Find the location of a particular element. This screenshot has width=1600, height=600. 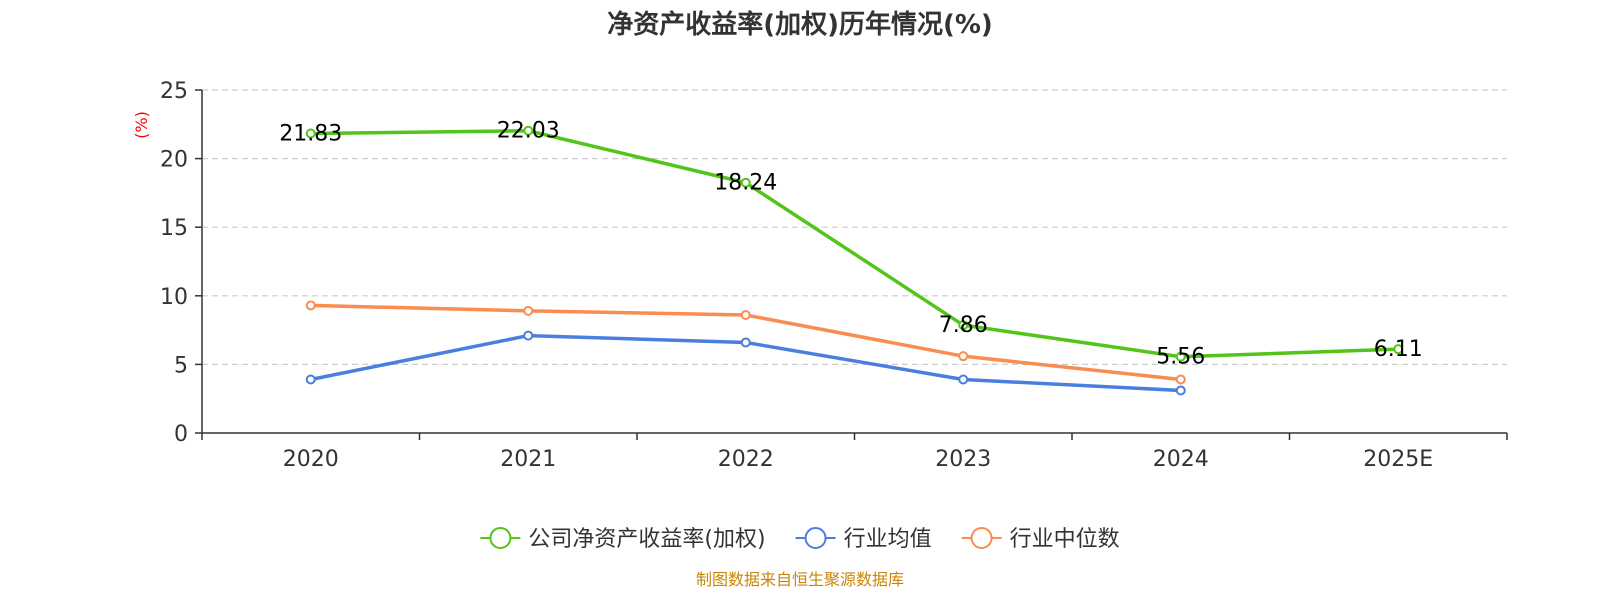

data-label: 7.86 is located at coordinates (963, 325).